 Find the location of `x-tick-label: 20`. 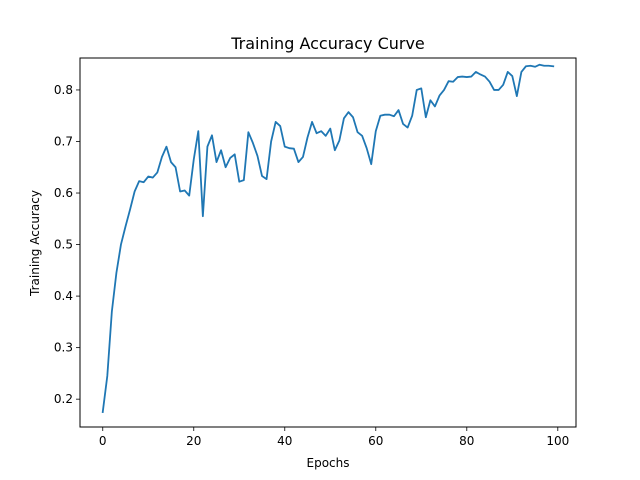

x-tick-label: 20 is located at coordinates (193, 441).